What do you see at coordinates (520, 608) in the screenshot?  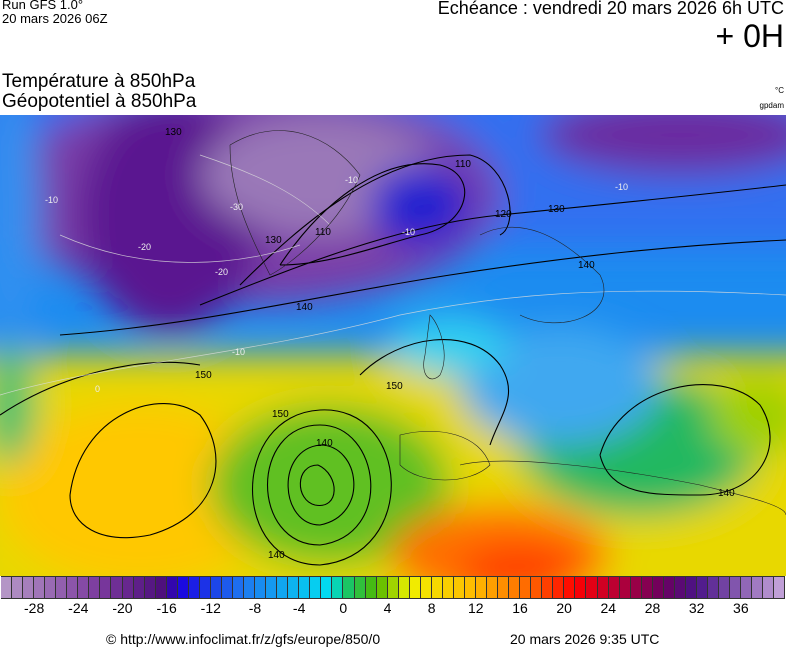 I see `color-scale-tick: 16` at bounding box center [520, 608].